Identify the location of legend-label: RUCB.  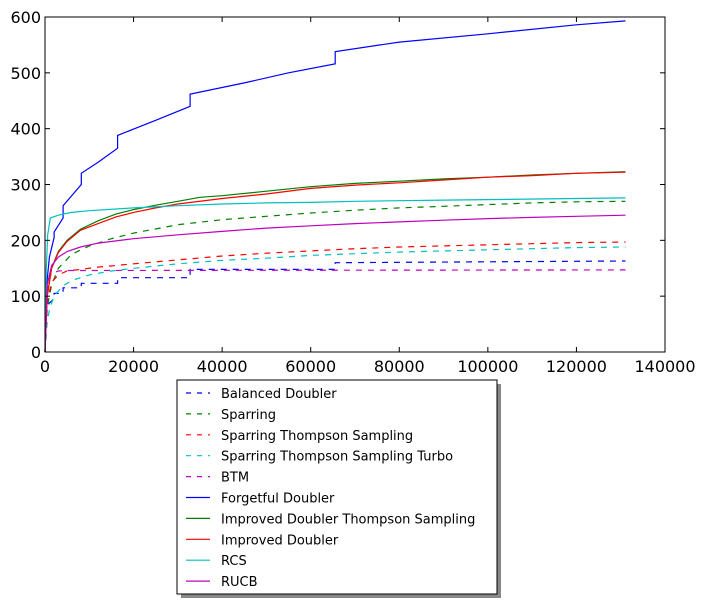
(239, 582).